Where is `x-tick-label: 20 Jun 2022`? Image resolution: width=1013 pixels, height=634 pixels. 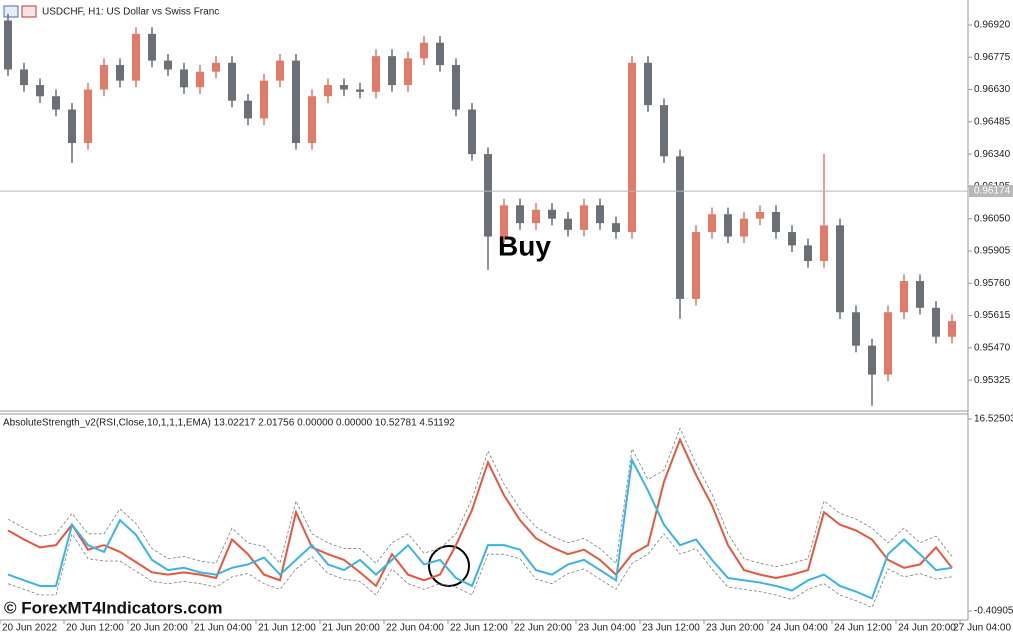
x-tick-label: 20 Jun 2022 is located at coordinates (29, 628).